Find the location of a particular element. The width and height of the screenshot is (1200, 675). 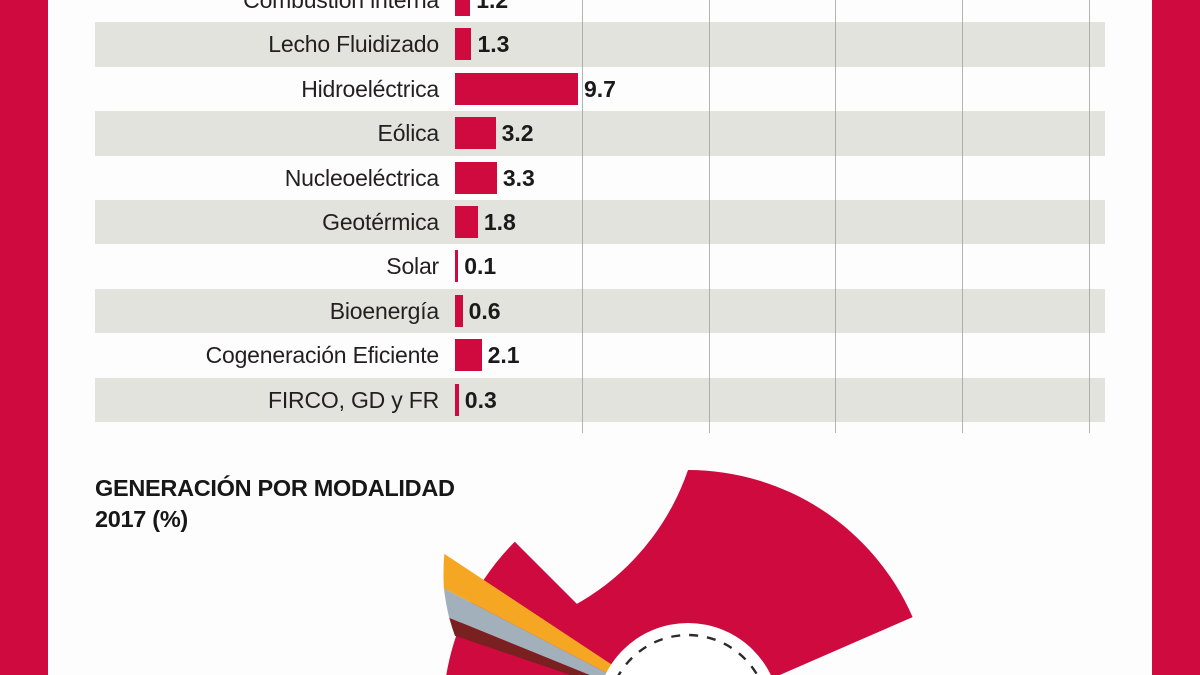

bar-row: Bioenergía 0.6 is located at coordinates (600, 311).